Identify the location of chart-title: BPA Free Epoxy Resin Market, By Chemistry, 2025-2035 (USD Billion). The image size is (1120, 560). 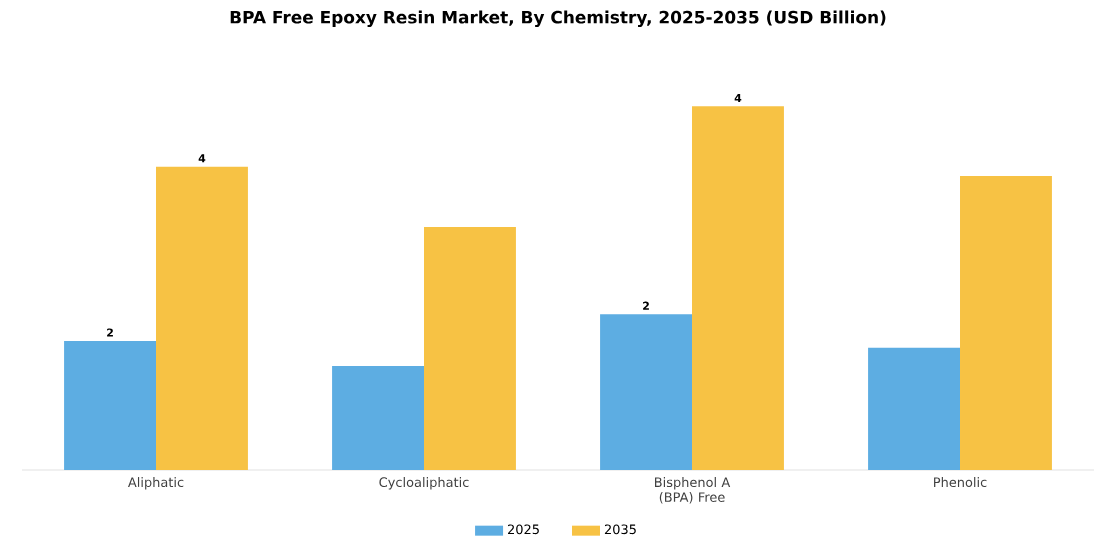
(558, 18).